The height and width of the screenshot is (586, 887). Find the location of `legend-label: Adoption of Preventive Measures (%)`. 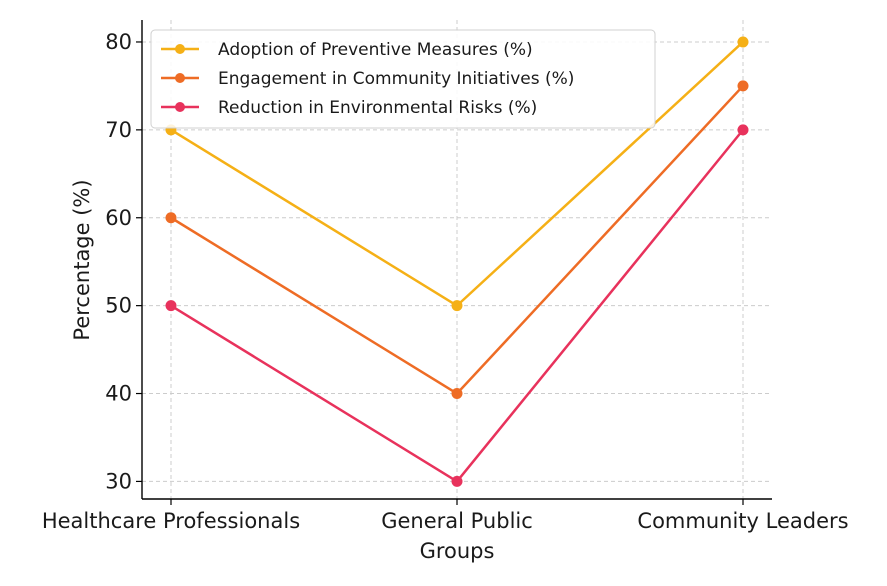

legend-label: Adoption of Preventive Measures (%) is located at coordinates (375, 50).